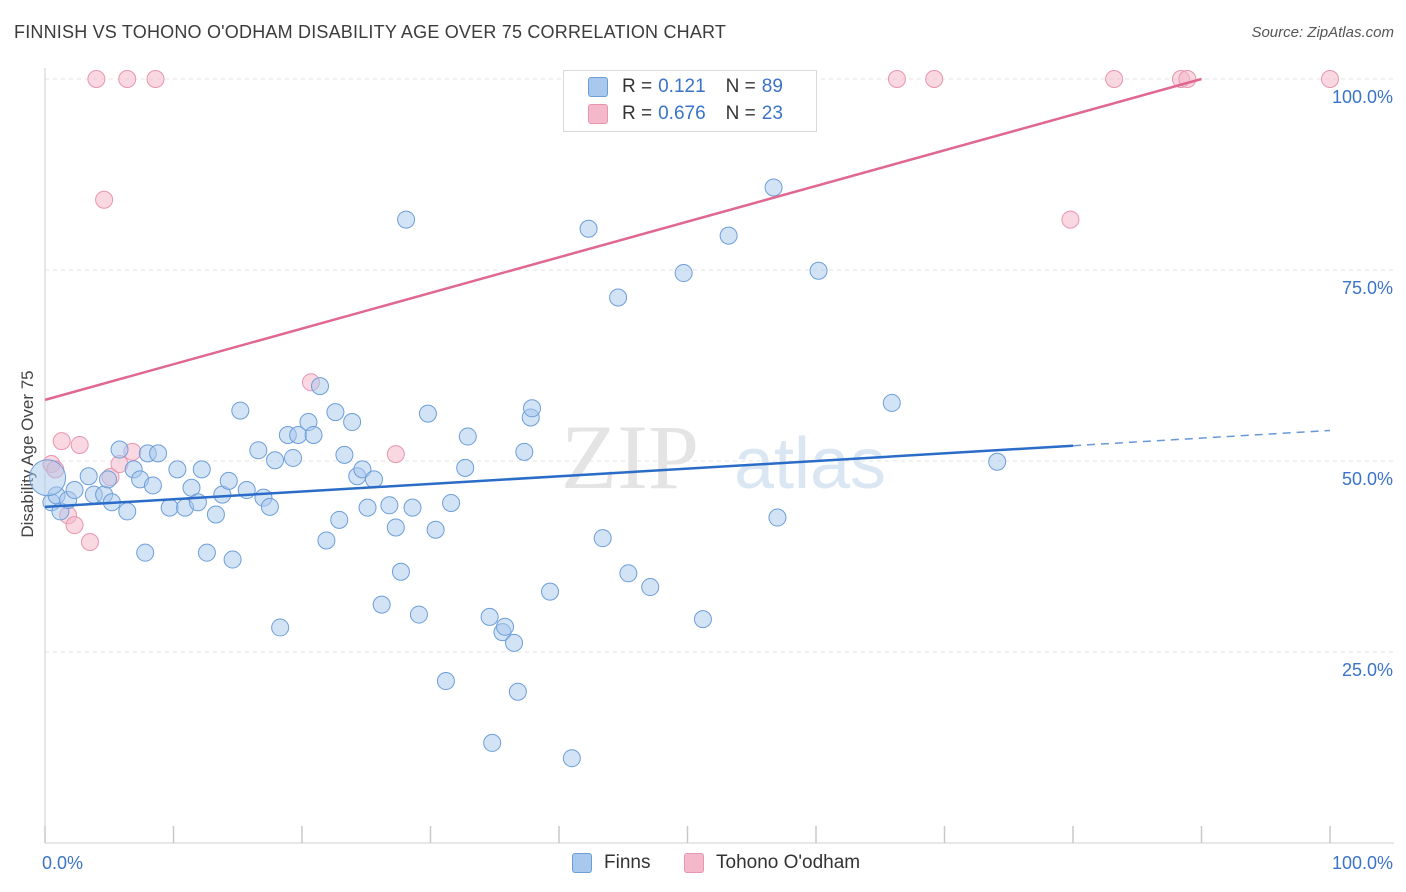 The width and height of the screenshot is (1406, 892). I want to click on x-tick-label: 0.0%, so click(62, 863).